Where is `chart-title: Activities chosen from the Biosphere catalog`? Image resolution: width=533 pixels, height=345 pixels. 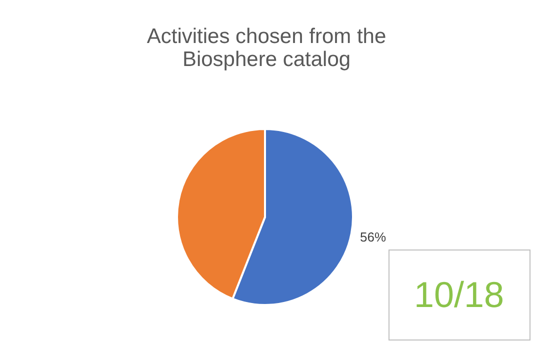
chart-title: Activities chosen from the Biosphere catalog is located at coordinates (266, 48).